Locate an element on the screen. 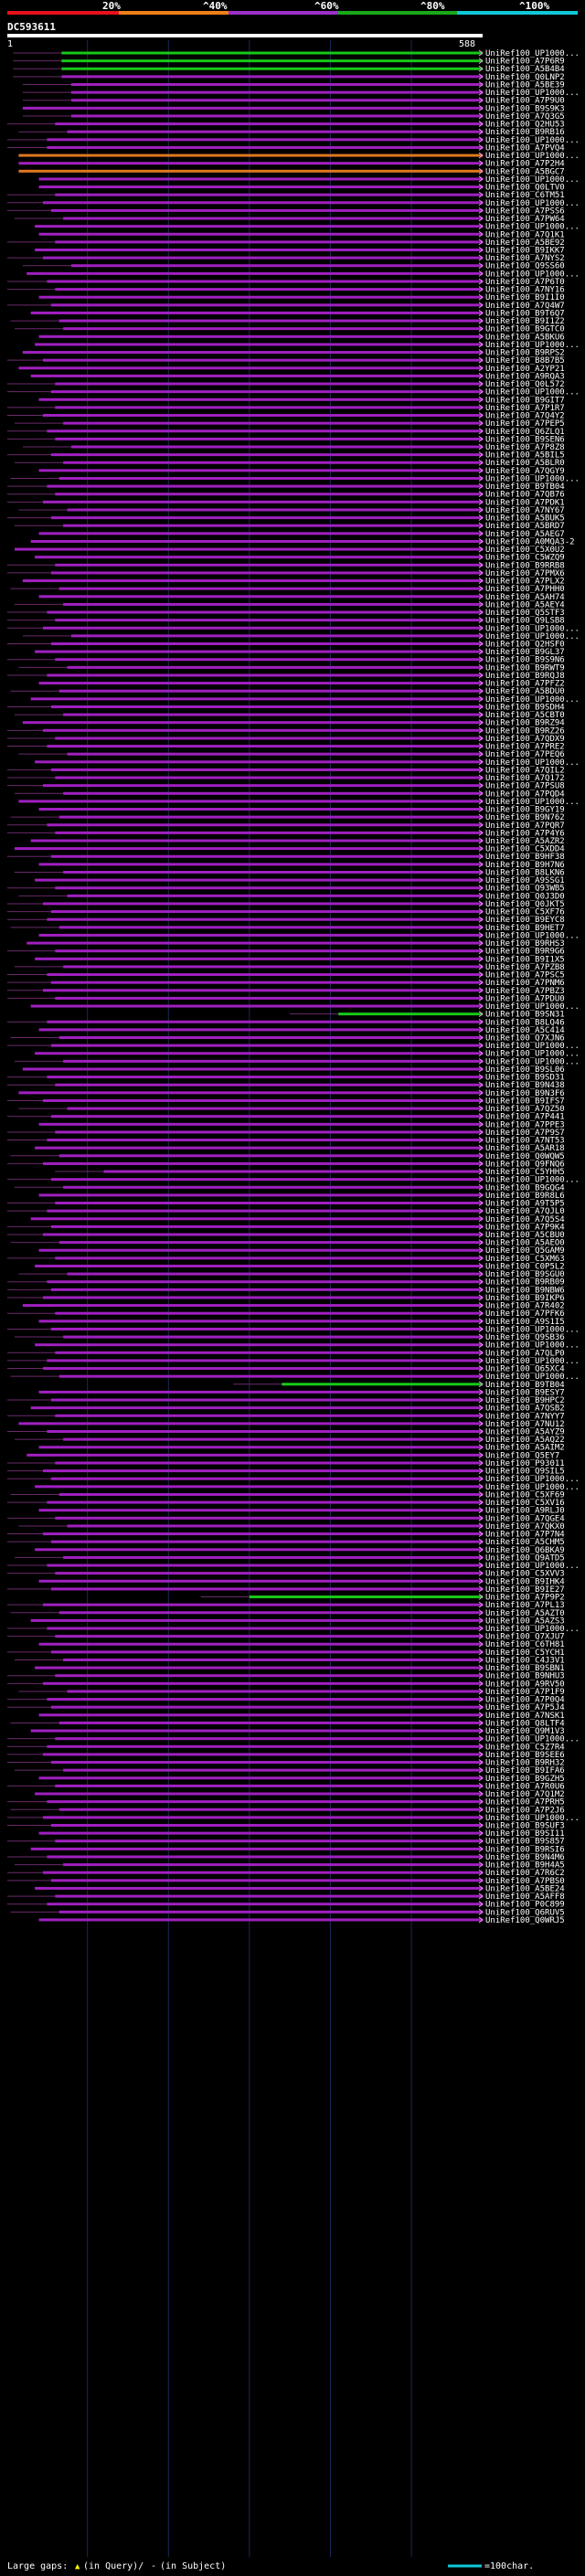  hit-row: UniRef100_Q9SS60 is located at coordinates (294, 266).